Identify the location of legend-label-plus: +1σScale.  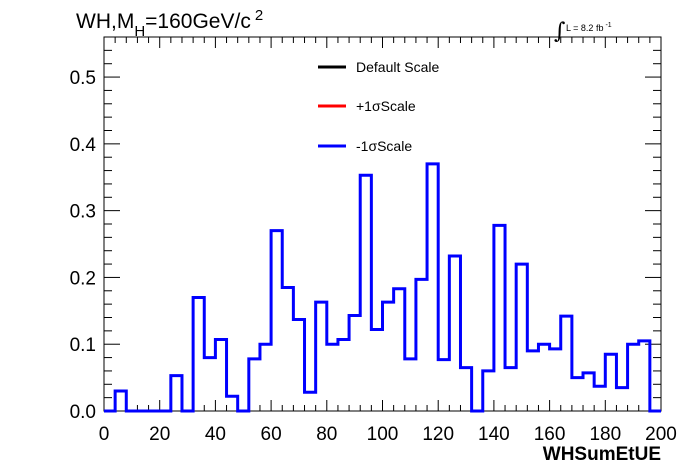
(386, 106).